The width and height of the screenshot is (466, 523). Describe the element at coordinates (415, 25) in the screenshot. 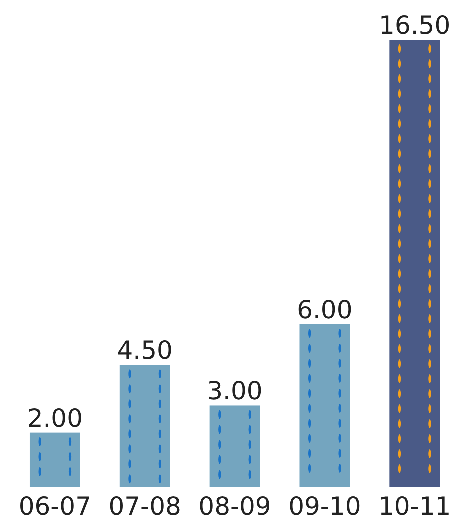

I see `data-label: 16.50` at that location.